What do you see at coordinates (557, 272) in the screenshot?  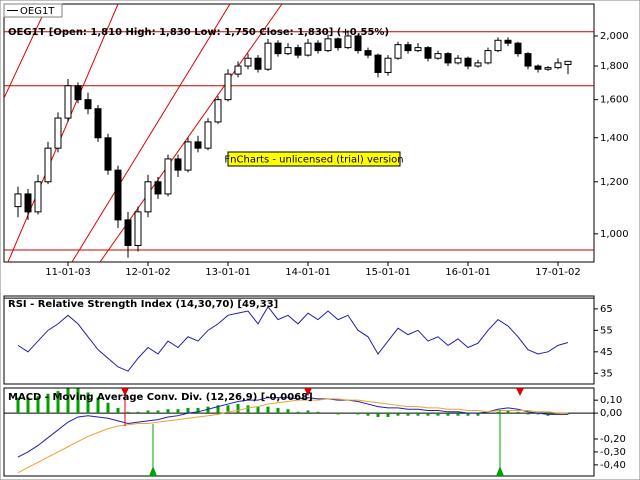 I see `x-tick-label: 17-01-02` at bounding box center [557, 272].